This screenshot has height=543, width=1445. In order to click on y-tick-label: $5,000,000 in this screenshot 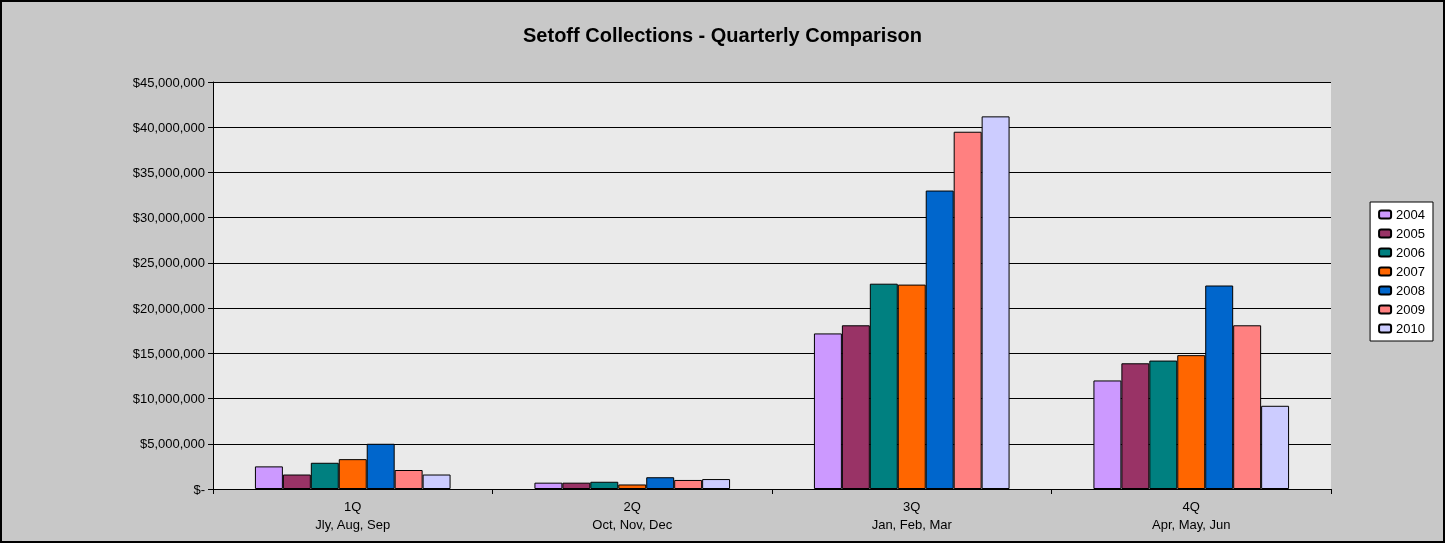, I will do `click(172, 444)`.